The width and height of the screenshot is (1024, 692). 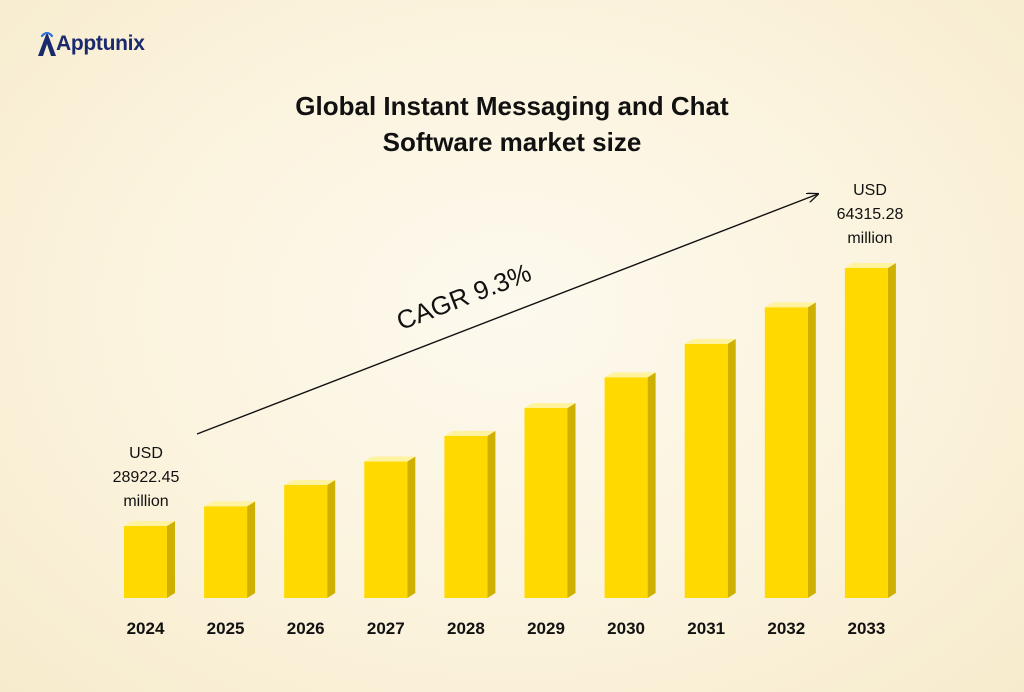 What do you see at coordinates (386, 628) in the screenshot?
I see `x-tick-label: 2027` at bounding box center [386, 628].